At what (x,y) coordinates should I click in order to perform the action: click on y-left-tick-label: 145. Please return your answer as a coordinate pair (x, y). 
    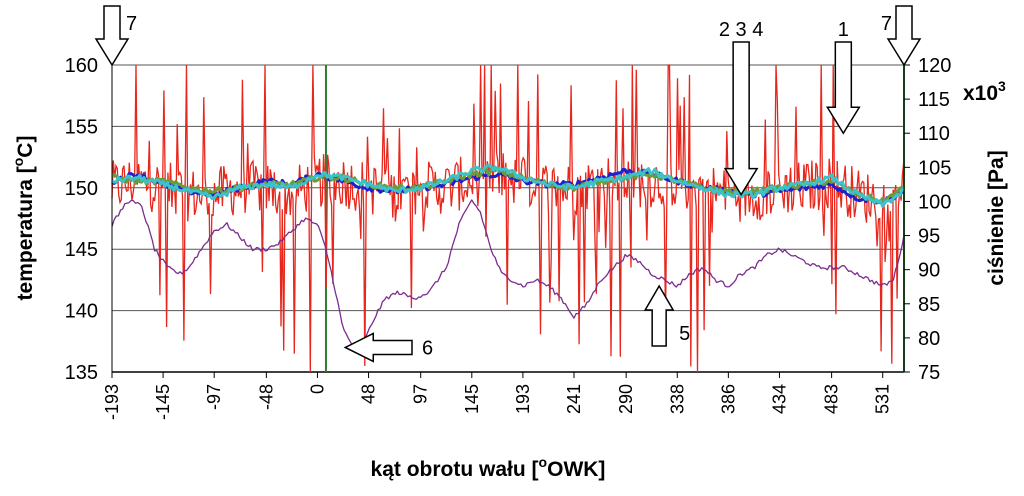
    Looking at the image, I should click on (81, 250).